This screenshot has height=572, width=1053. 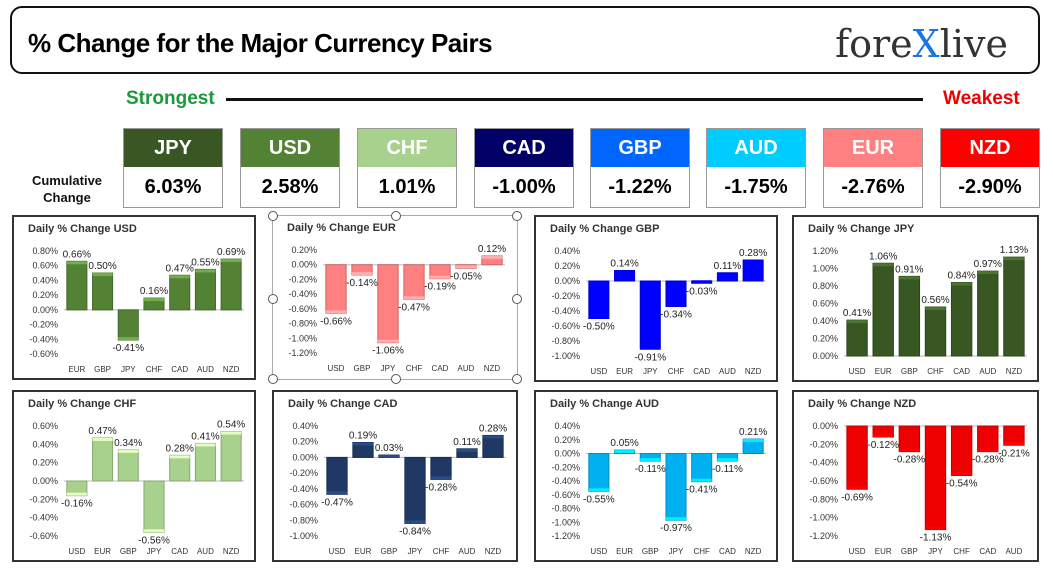 What do you see at coordinates (599, 499) in the screenshot?
I see `data-label: -0.55%` at bounding box center [599, 499].